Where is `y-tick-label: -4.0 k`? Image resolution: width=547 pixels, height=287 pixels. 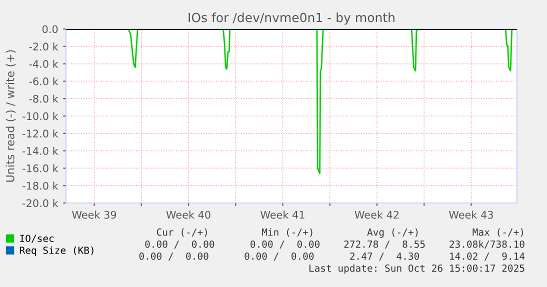
y-tick-label: -4.0 k is located at coordinates (43, 64).